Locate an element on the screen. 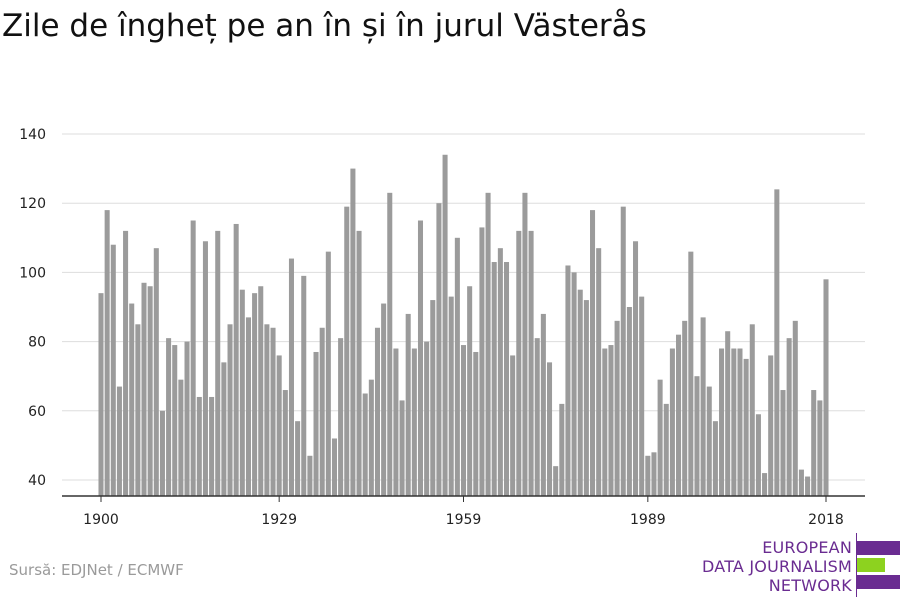 This screenshot has width=900, height=600. bar-1925 is located at coordinates (255, 394).